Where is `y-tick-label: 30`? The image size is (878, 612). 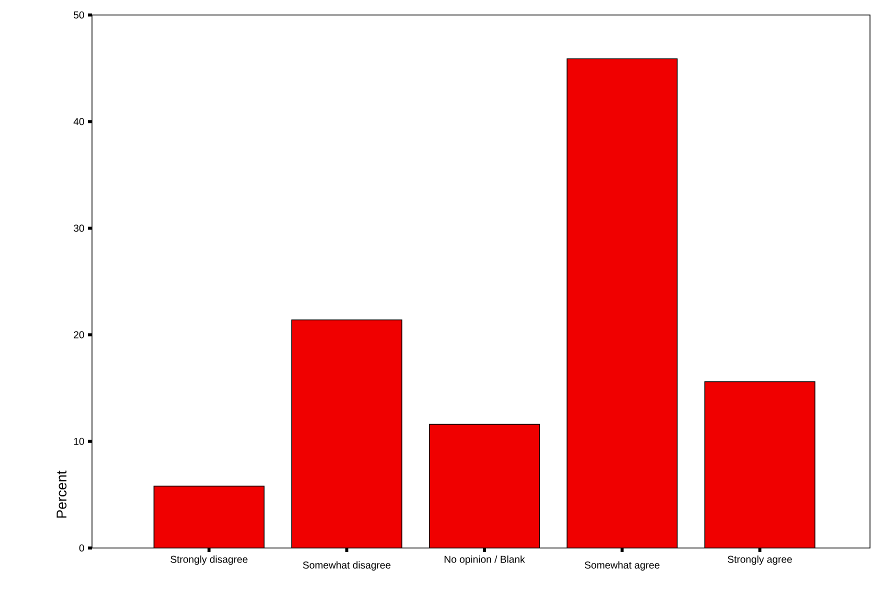 y-tick-label: 30 is located at coordinates (79, 228).